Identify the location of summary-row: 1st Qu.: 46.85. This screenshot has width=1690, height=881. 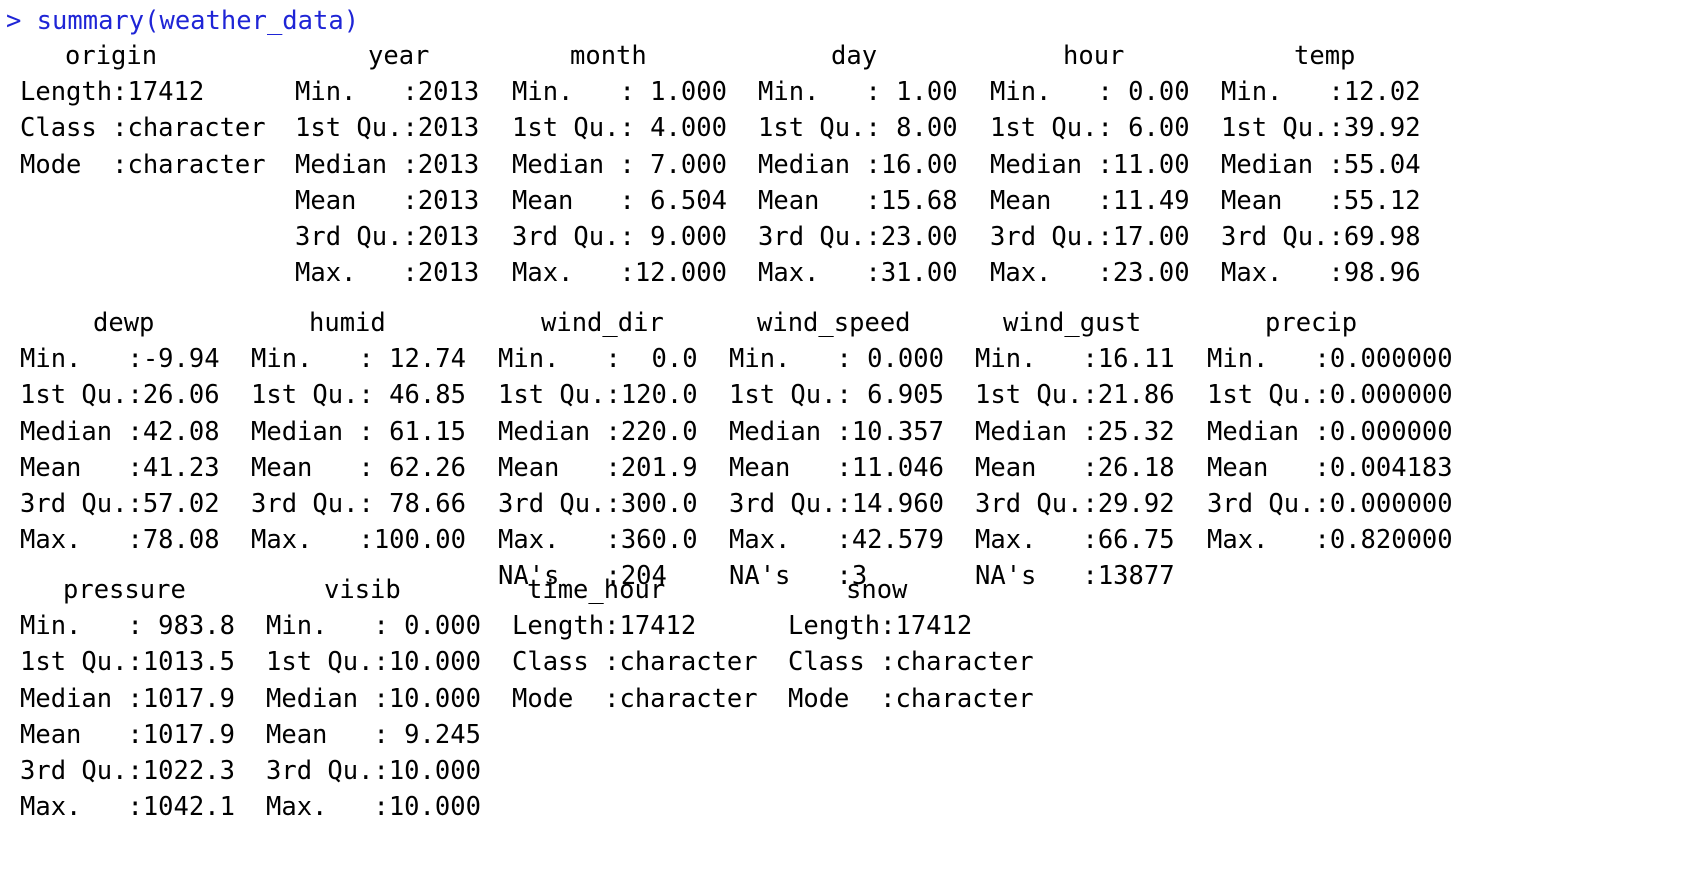
(358, 395).